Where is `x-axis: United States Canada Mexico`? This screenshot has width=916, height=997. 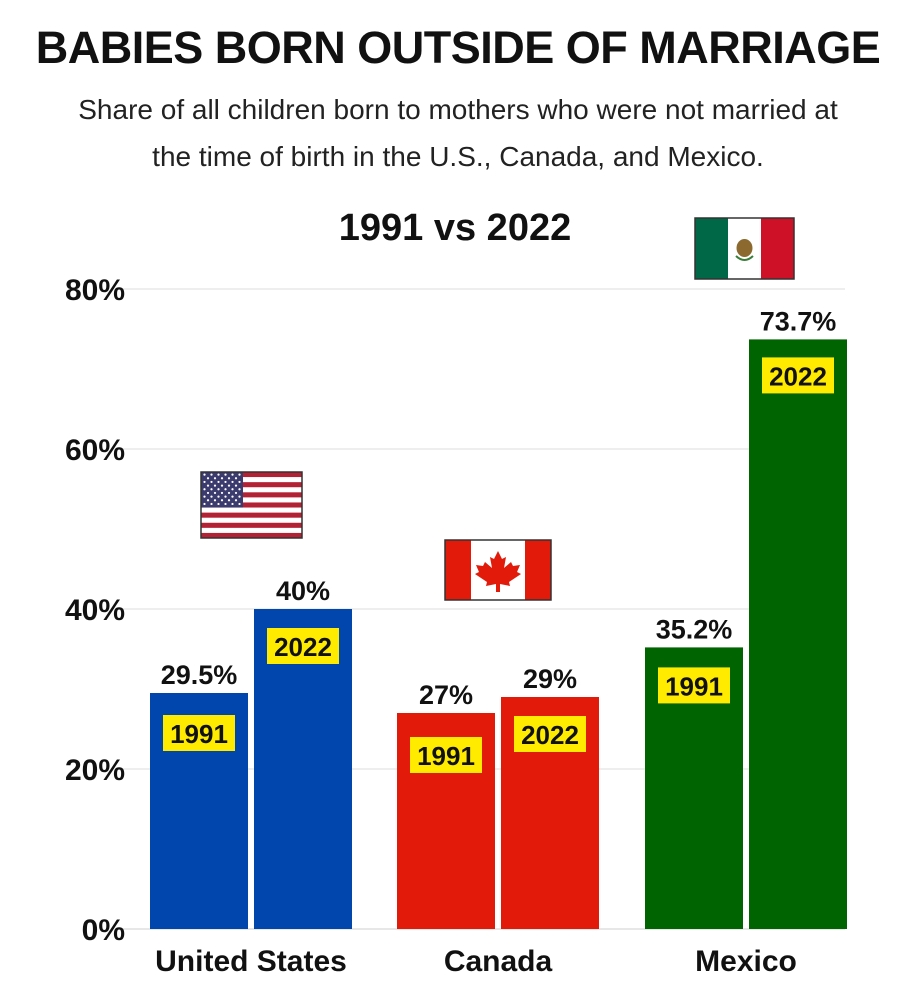
x-axis: United States Canada Mexico is located at coordinates (476, 961).